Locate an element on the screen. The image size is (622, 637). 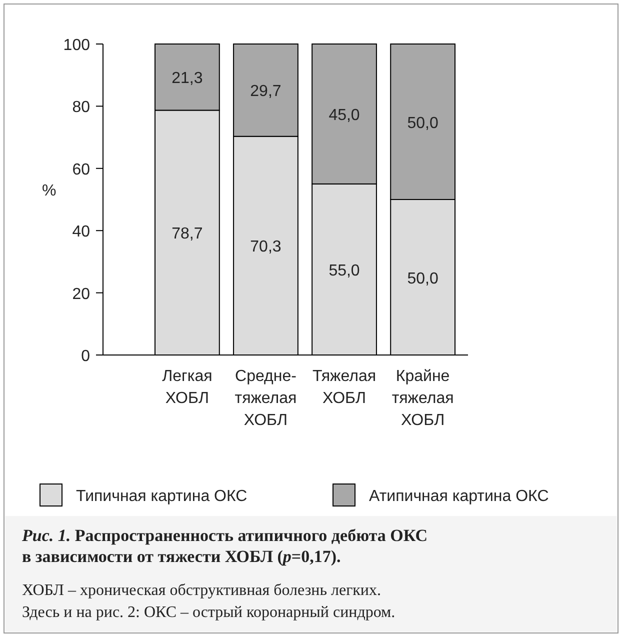
text: Рис. 1. Распространенность атипичного дебюта ОКС в зависимости от тяжести ХОБЛ (p=0,17). is located at coordinates (224, 546).